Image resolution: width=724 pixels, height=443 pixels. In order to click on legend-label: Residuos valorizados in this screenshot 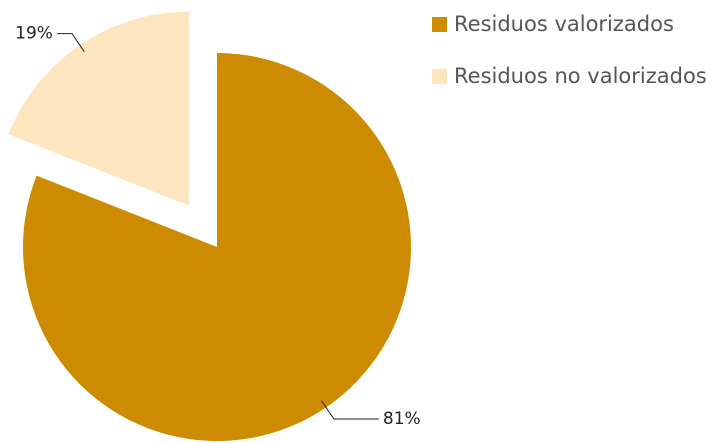, I will do `click(564, 24)`.